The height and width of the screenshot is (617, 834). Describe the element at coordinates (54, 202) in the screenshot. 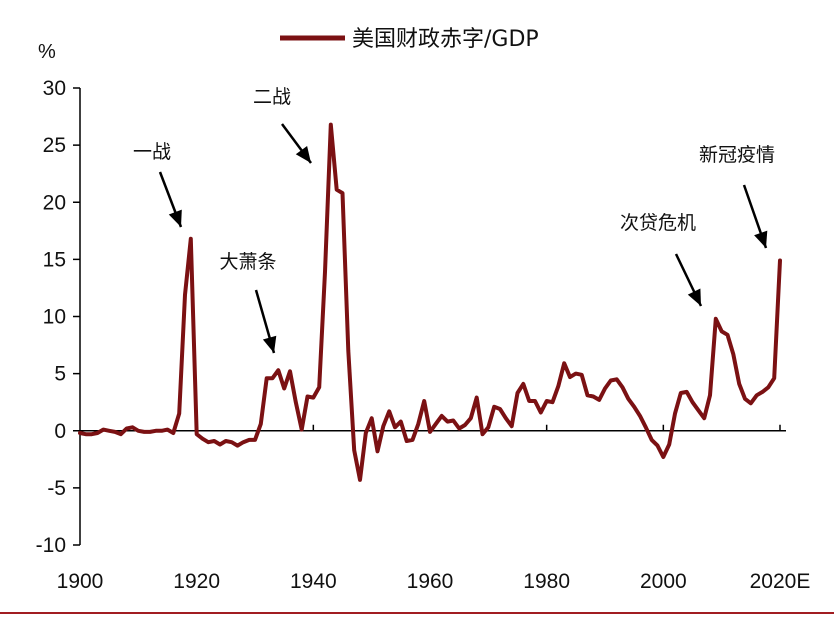

I see `y-tick-label: 20` at that location.